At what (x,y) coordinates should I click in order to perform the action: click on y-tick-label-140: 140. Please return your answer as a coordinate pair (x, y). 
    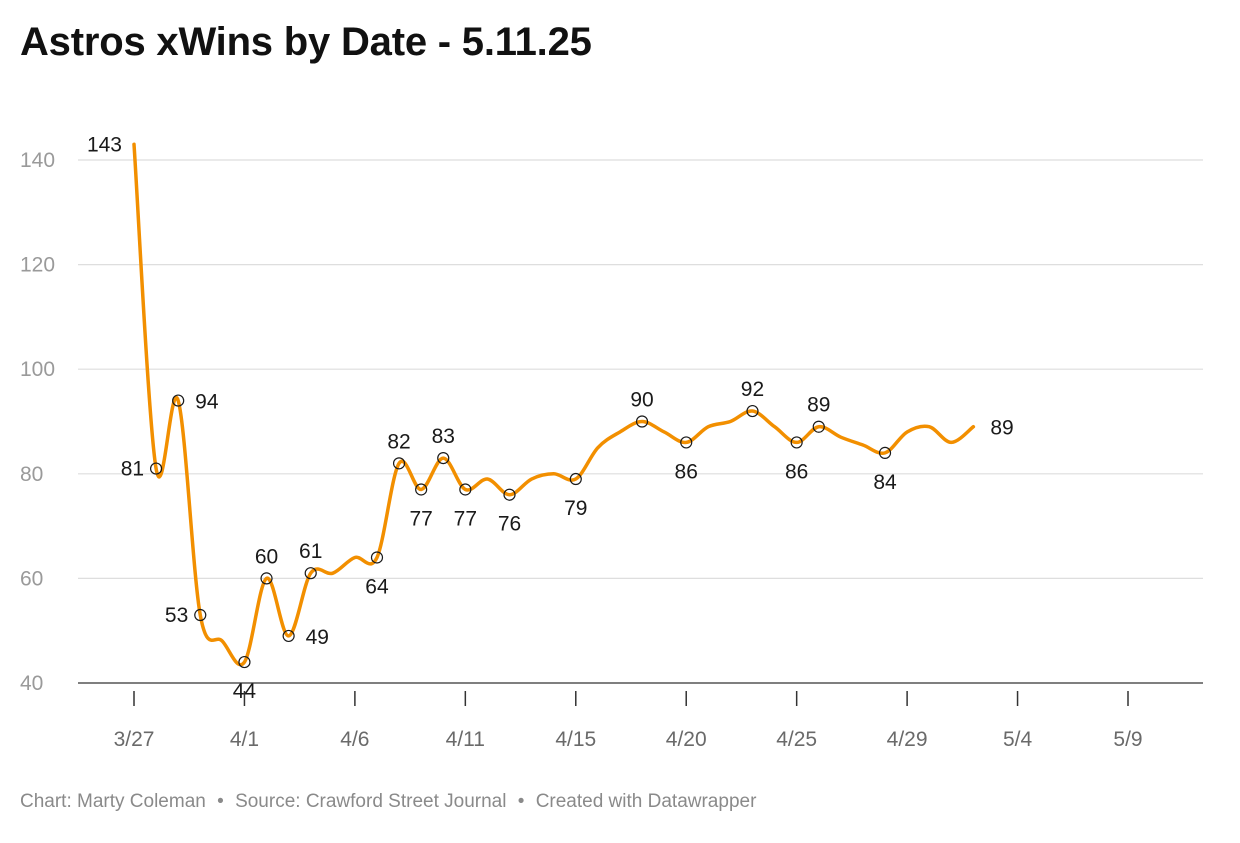
    Looking at the image, I should click on (37, 160).